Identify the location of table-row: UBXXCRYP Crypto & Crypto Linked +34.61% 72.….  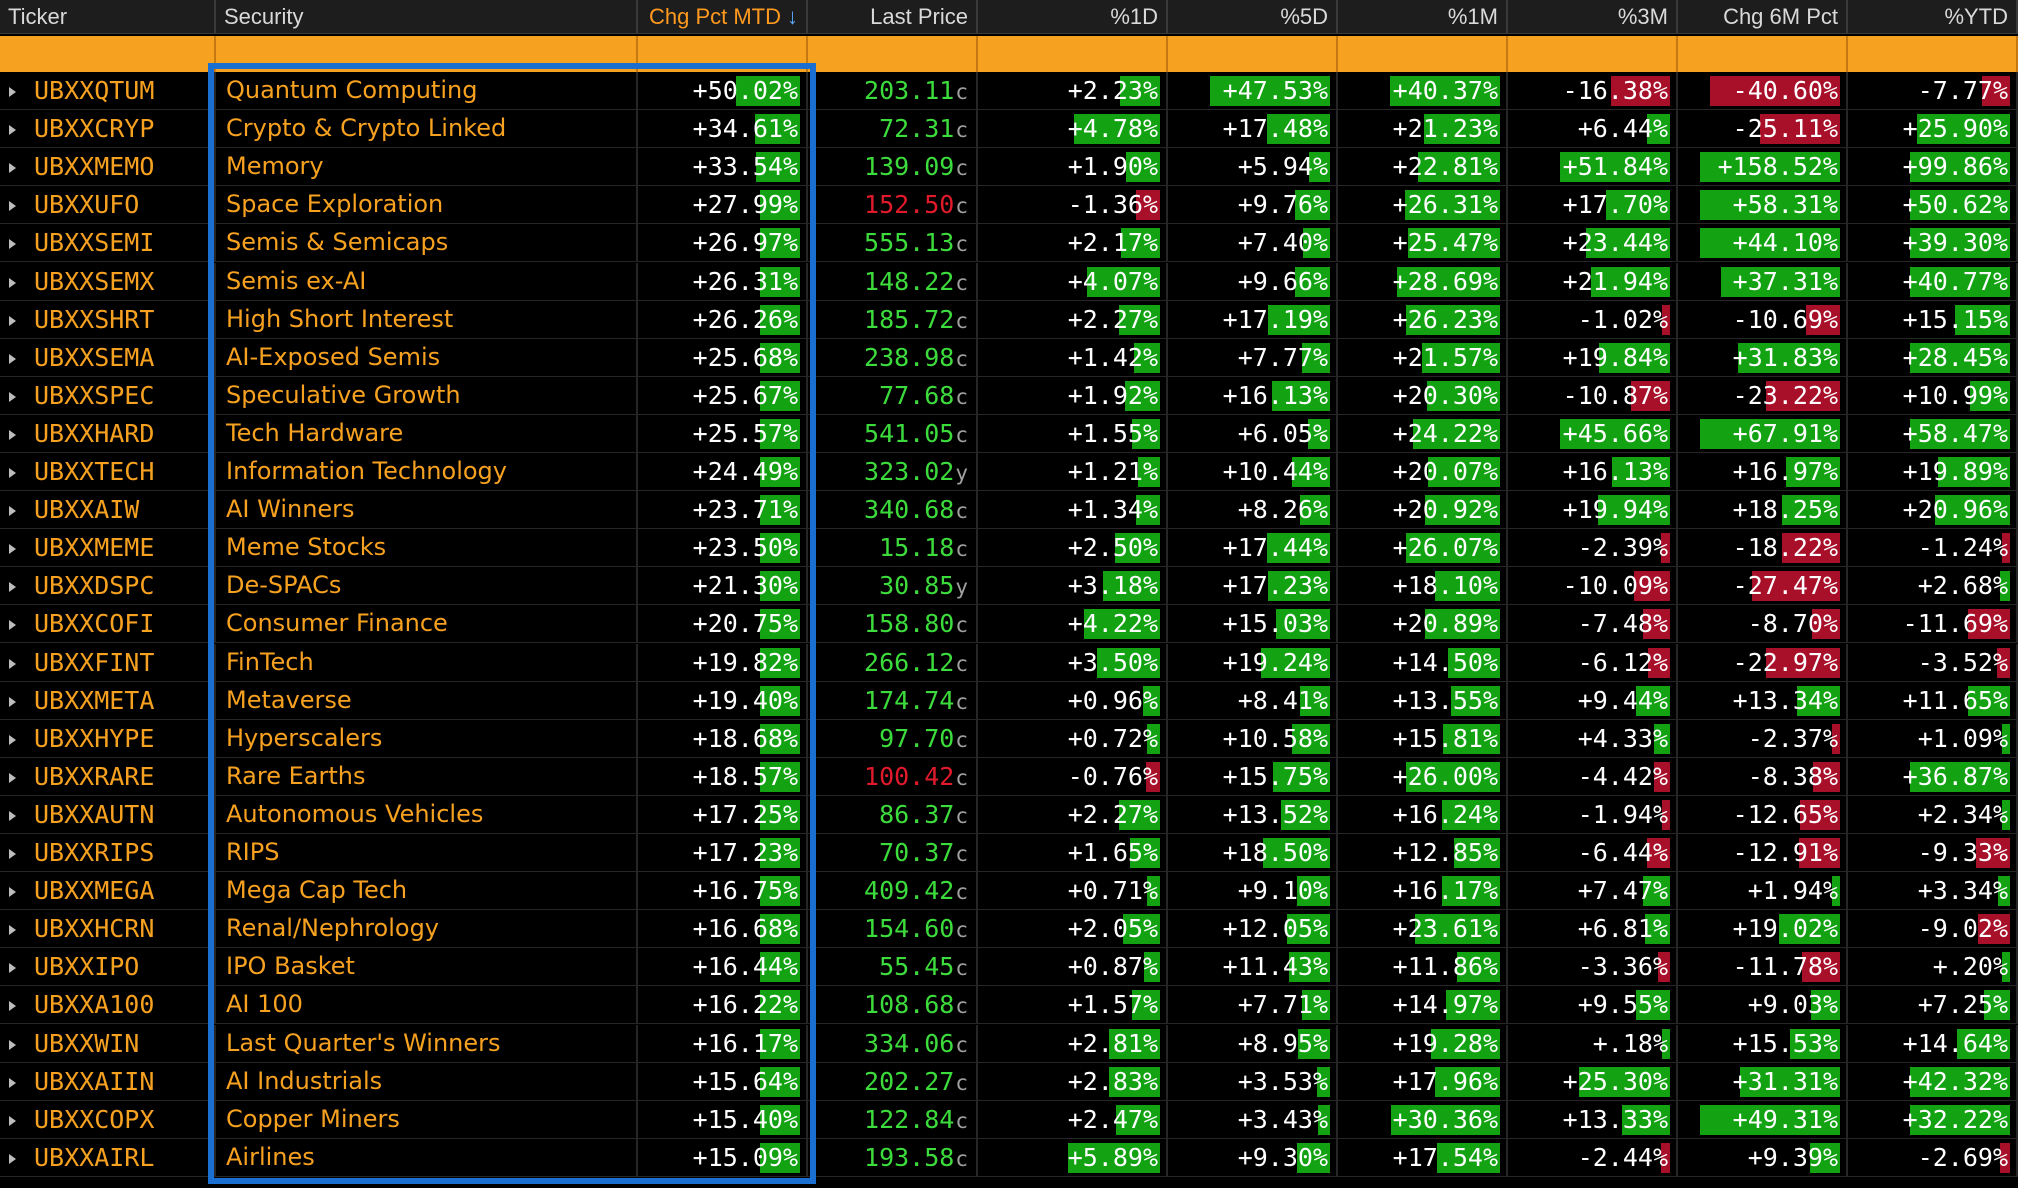
(1009, 129).